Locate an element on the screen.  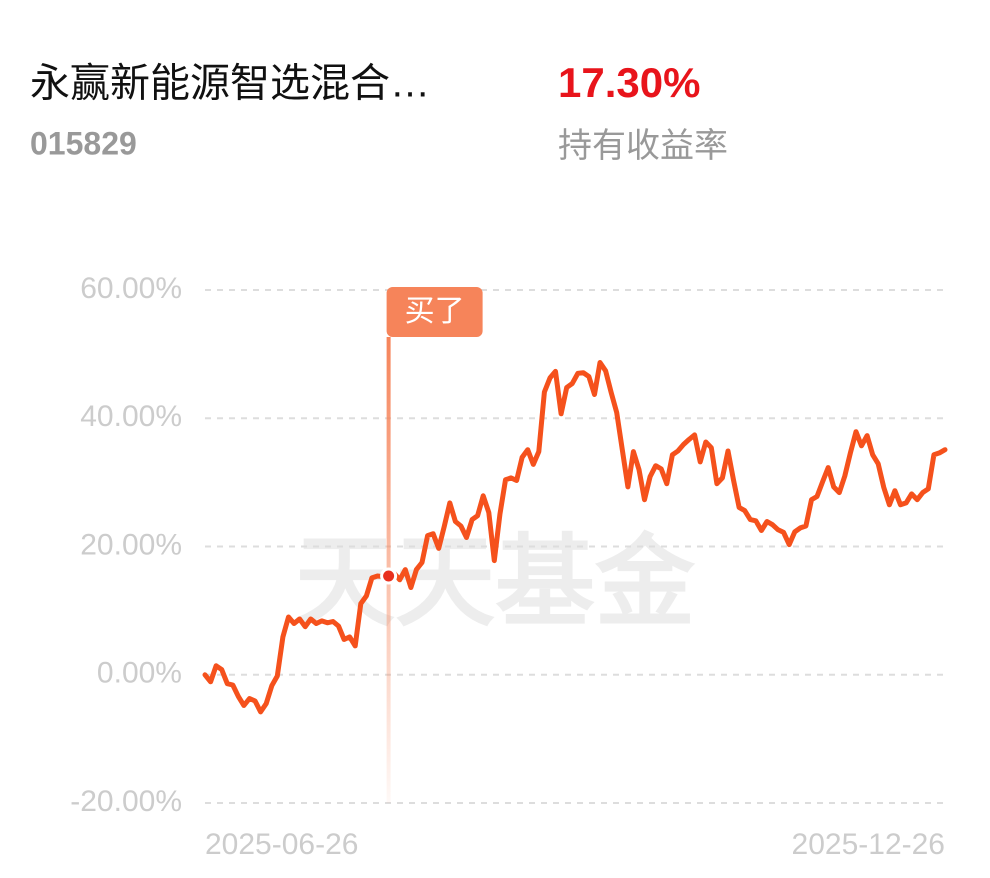
x-tick-label: 2025-06-26 is located at coordinates (281, 844).